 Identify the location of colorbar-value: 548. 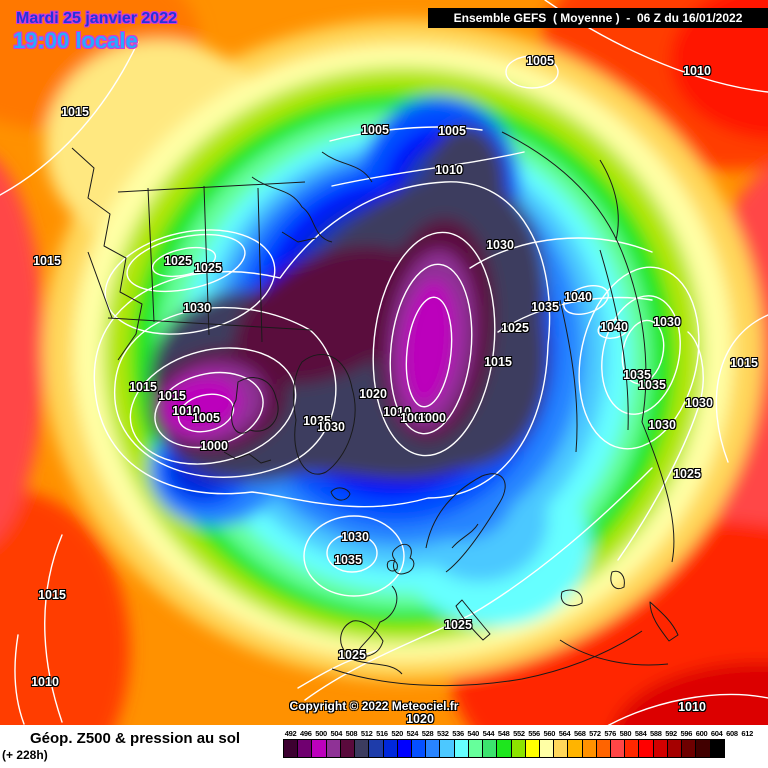
(503, 733).